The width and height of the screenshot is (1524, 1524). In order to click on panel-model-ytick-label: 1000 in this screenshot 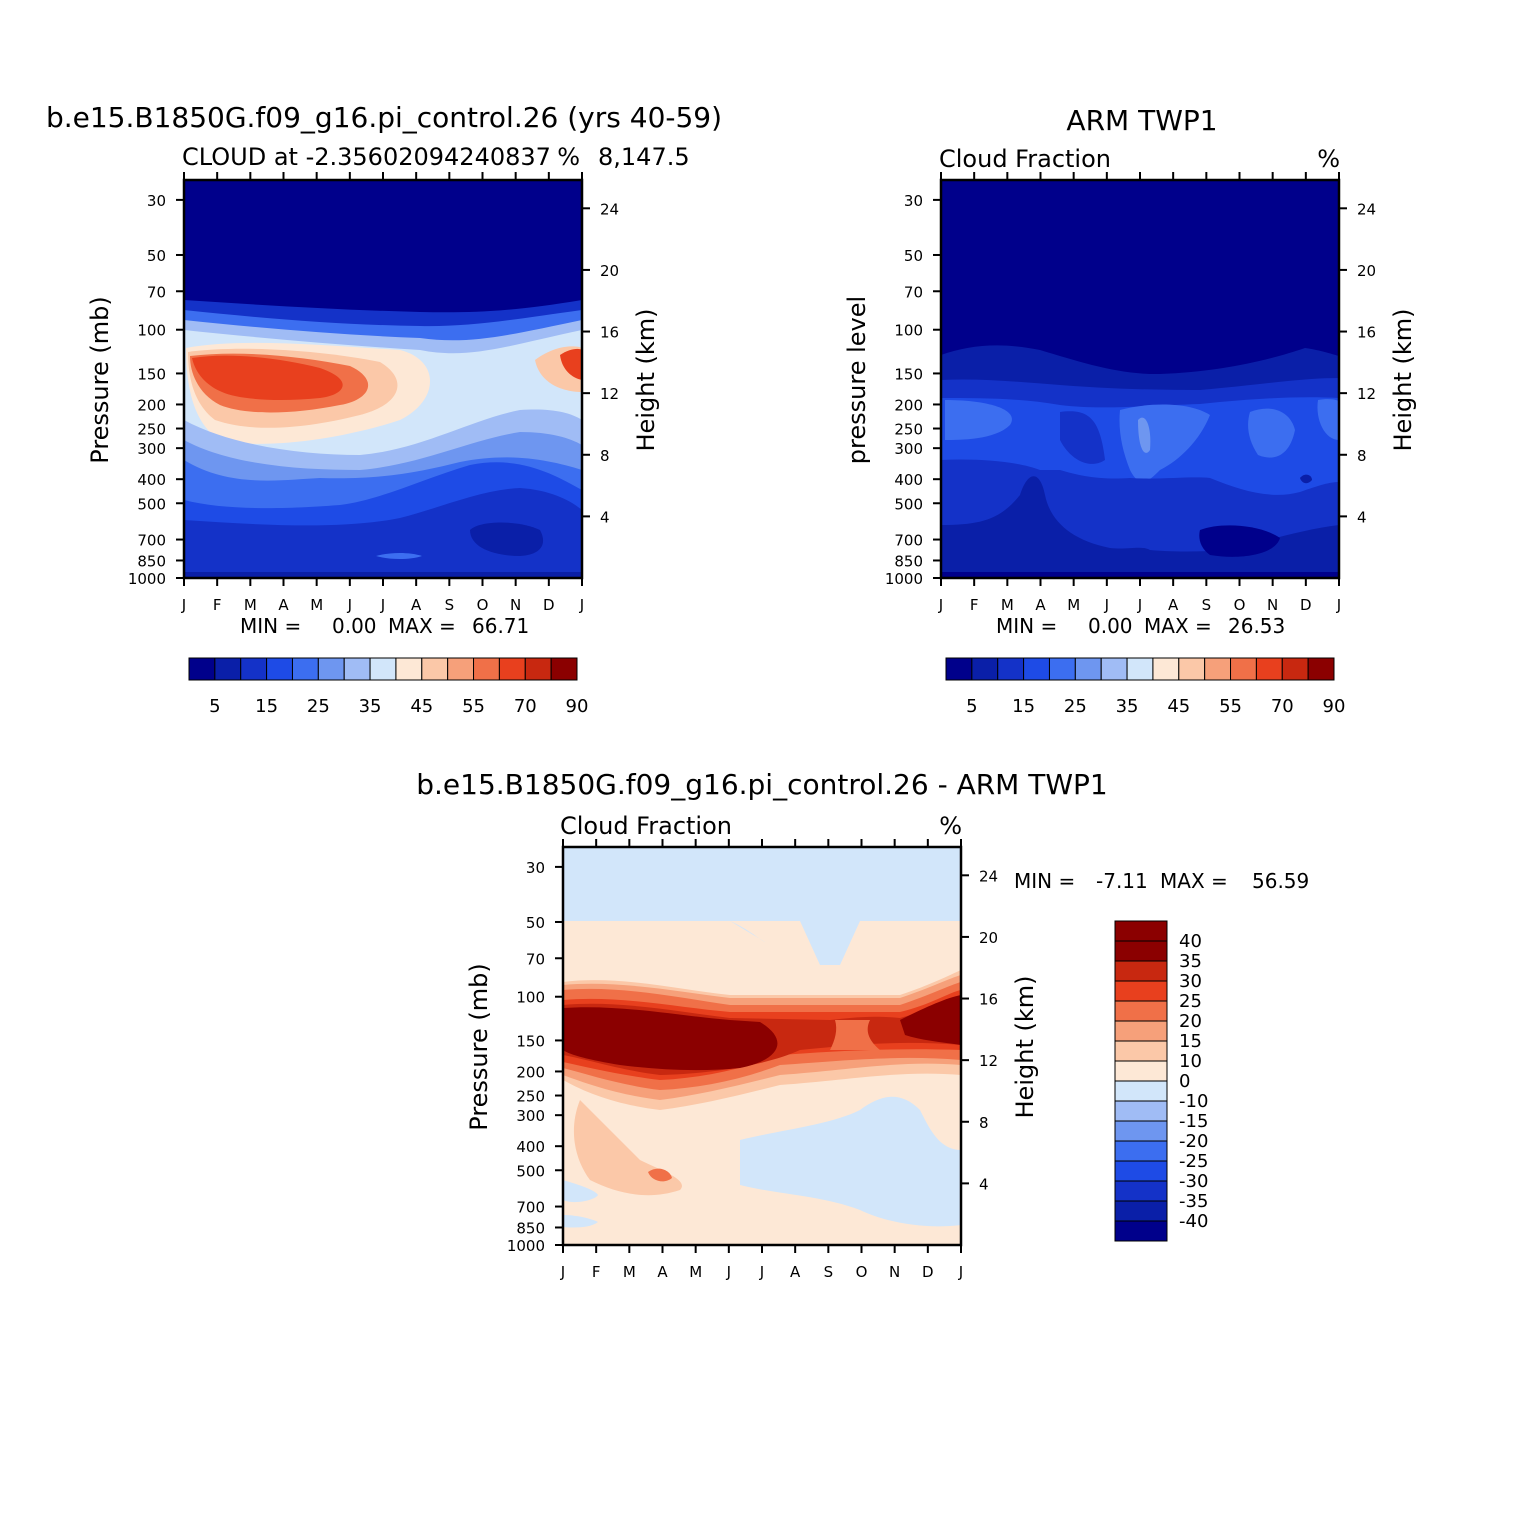, I will do `click(147, 579)`.